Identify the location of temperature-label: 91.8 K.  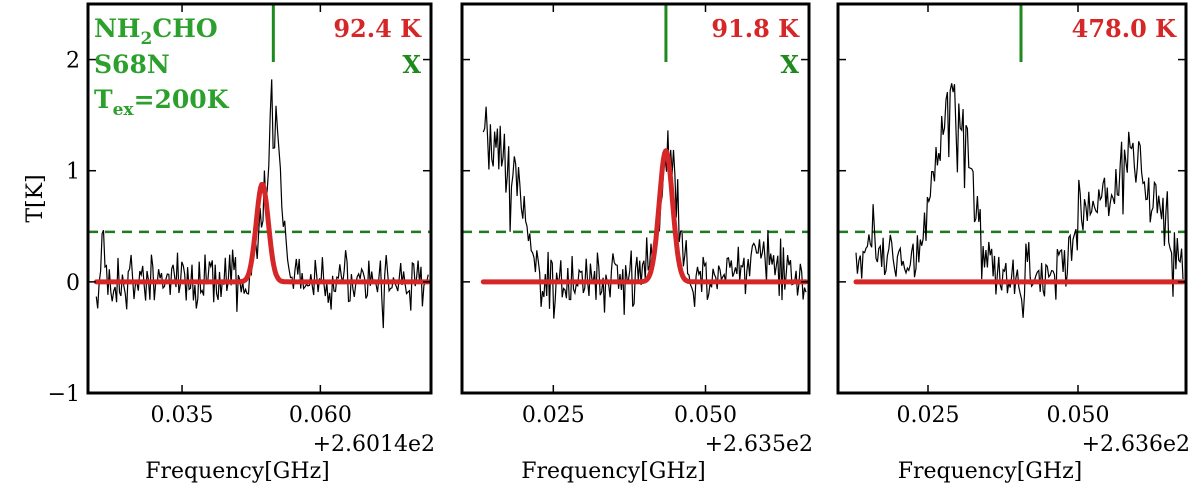
(755, 28).